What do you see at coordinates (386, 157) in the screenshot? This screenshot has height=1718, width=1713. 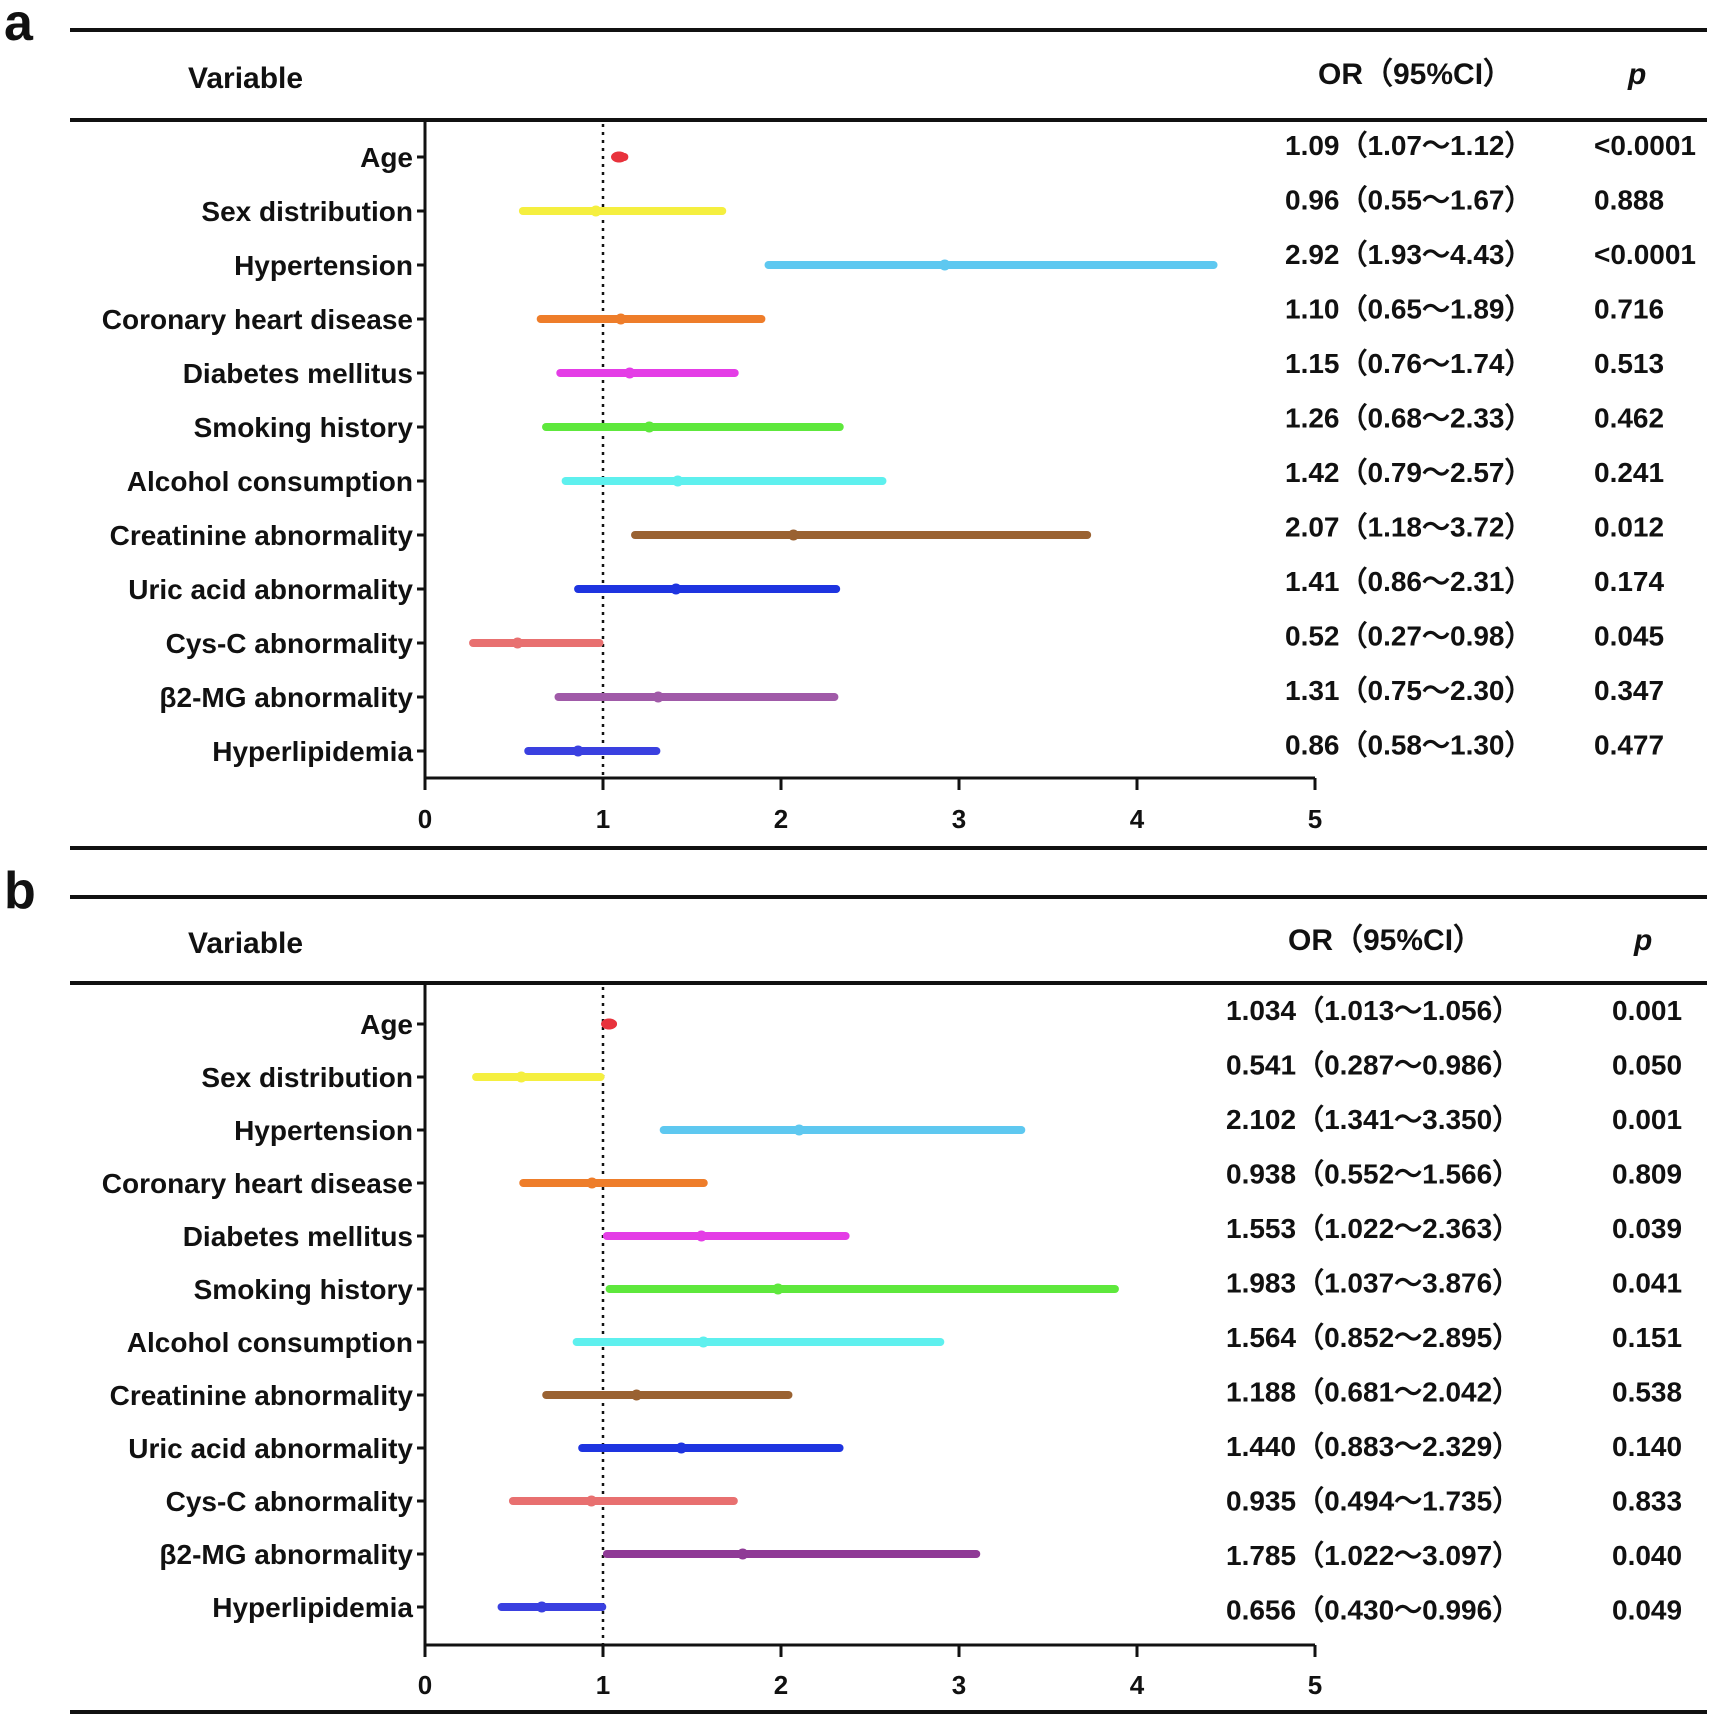 I see `pa-row-label: Age` at bounding box center [386, 157].